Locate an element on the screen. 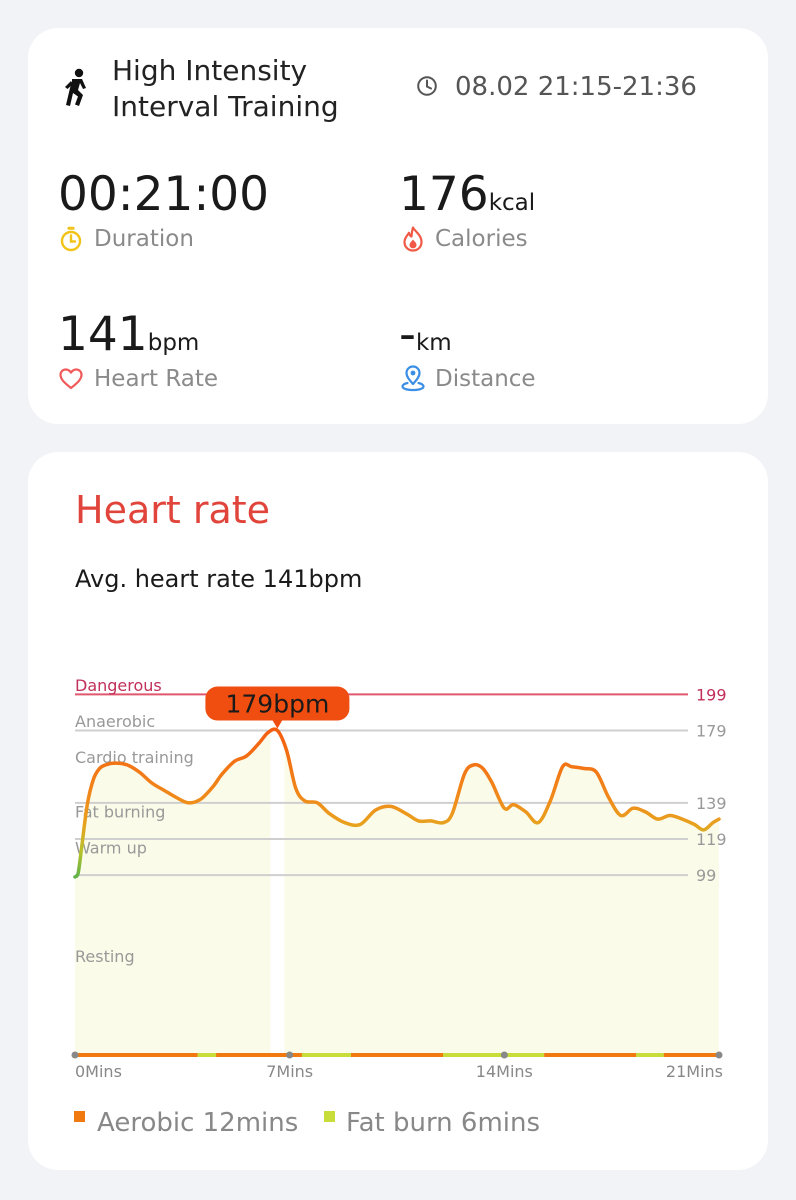 This screenshot has height=1200, width=796. clock-icon is located at coordinates (427, 86).